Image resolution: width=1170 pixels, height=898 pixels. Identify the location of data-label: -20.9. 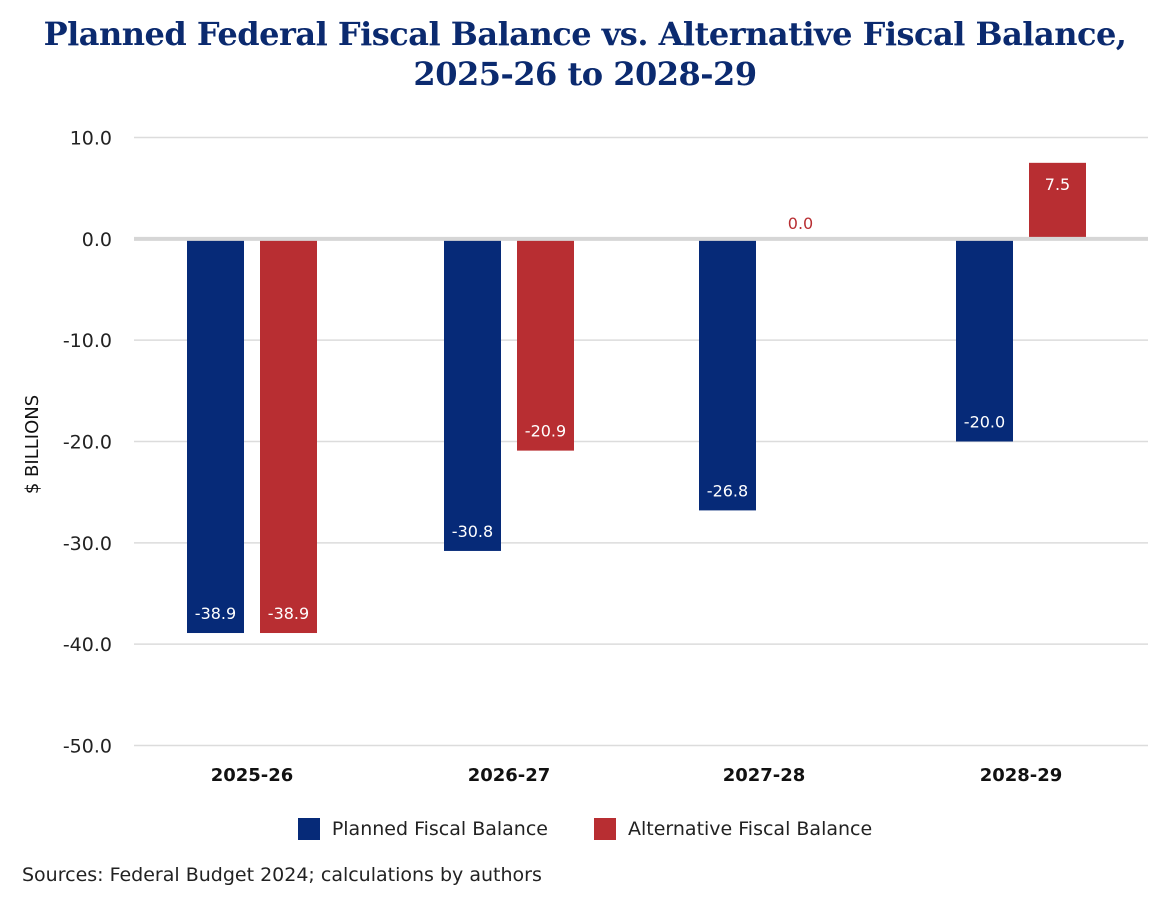
(545, 431).